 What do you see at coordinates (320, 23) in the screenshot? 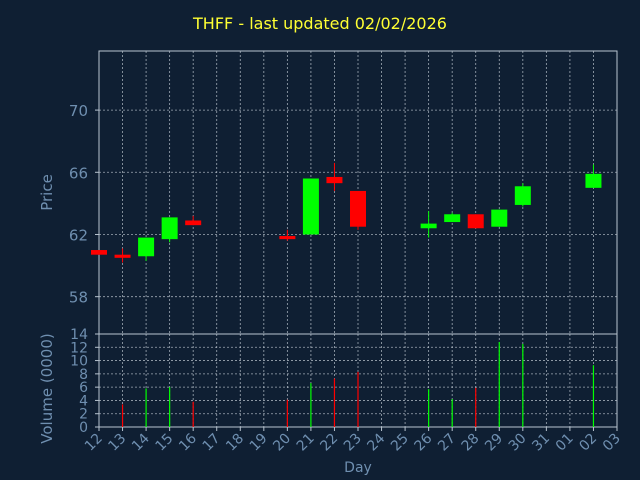
I see `chart-title: THFF - last updated 02/02/2026` at bounding box center [320, 23].